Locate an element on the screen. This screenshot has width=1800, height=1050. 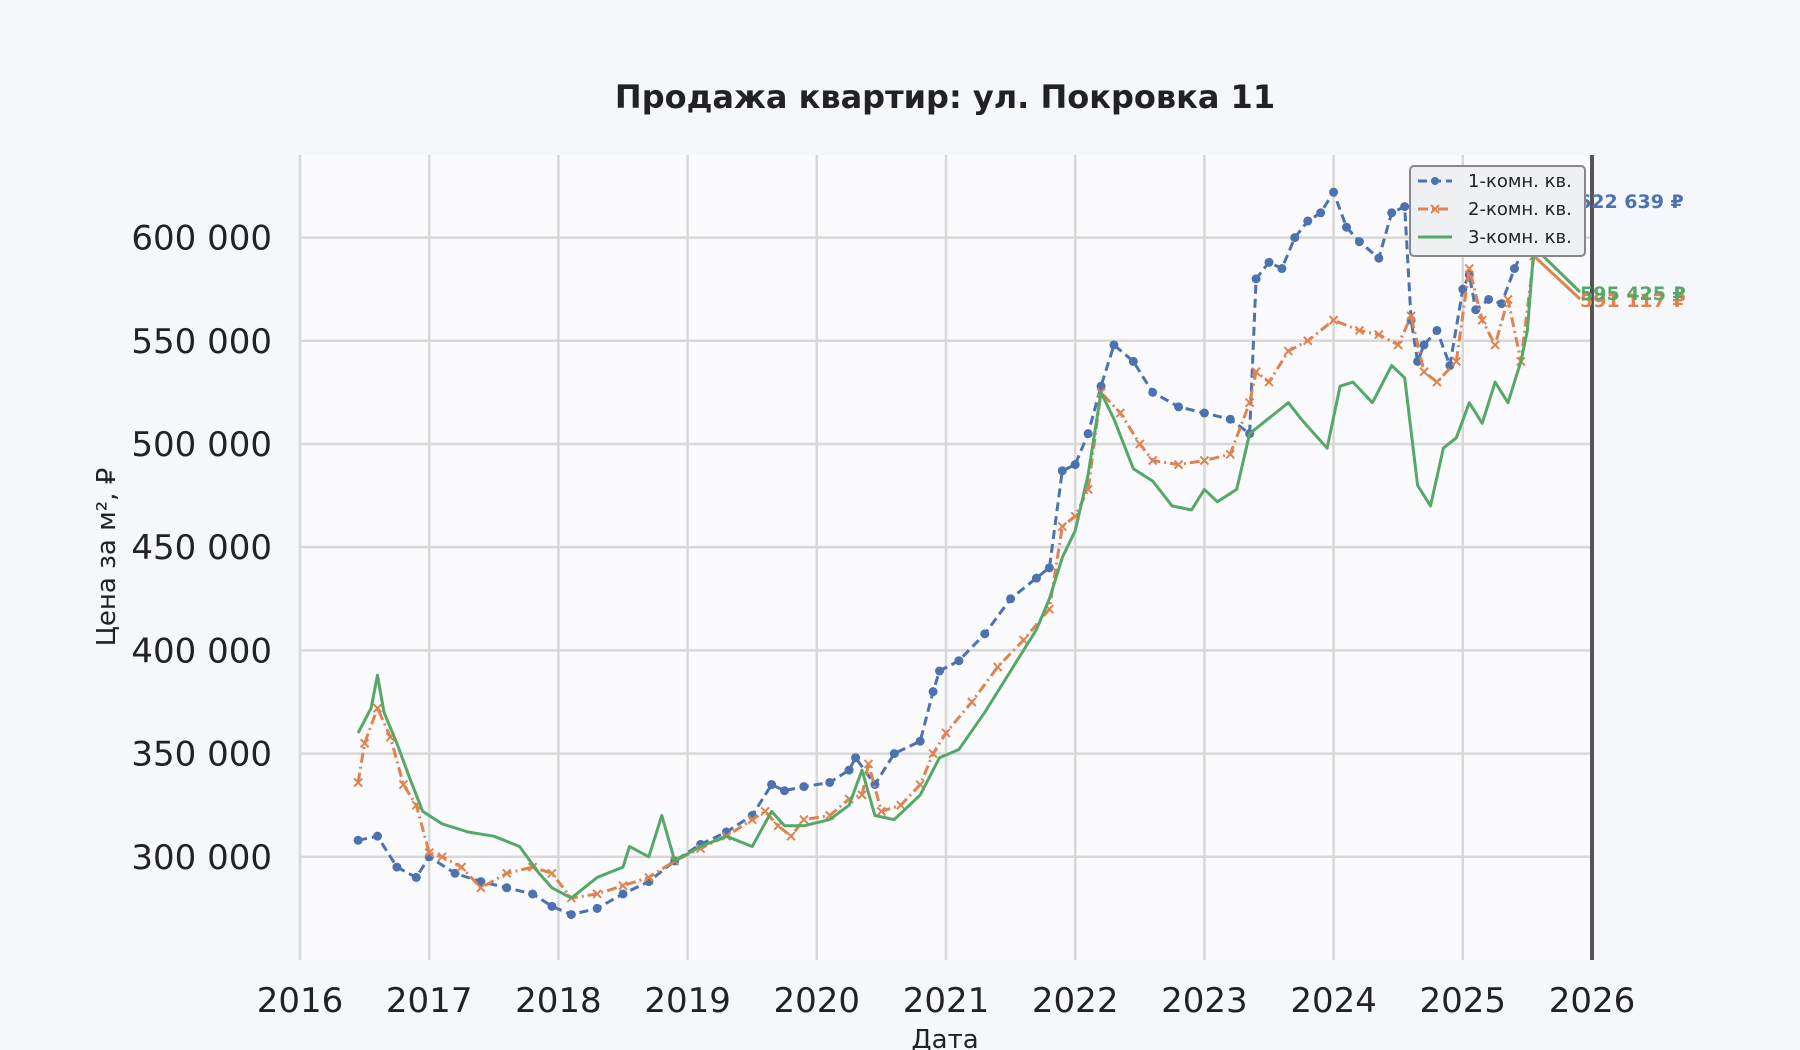
x-tick-label: 2025 is located at coordinates (1463, 1001).